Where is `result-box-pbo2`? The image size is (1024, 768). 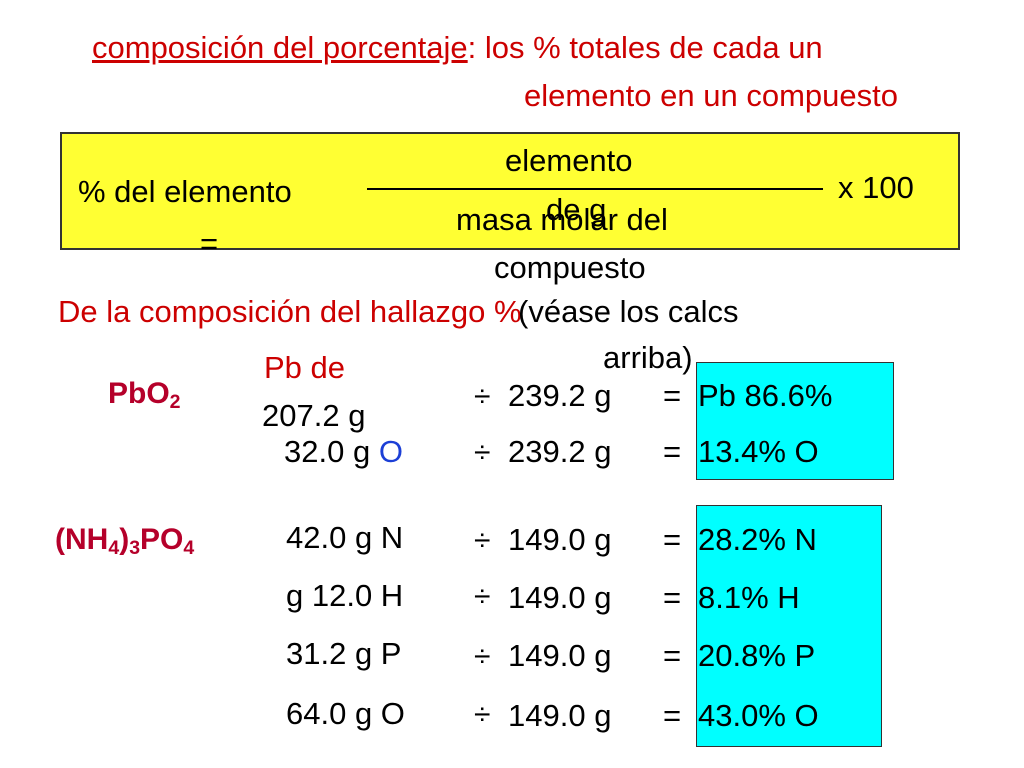 result-box-pbo2 is located at coordinates (795, 421).